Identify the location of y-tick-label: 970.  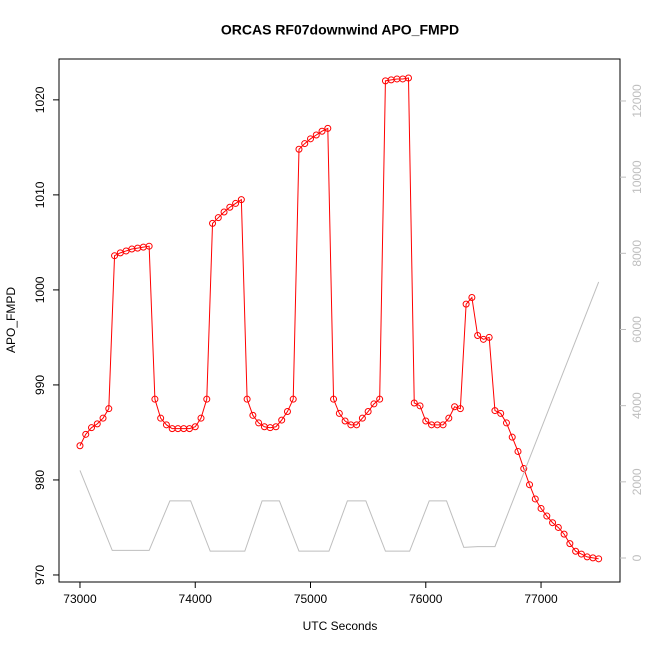
(40, 575).